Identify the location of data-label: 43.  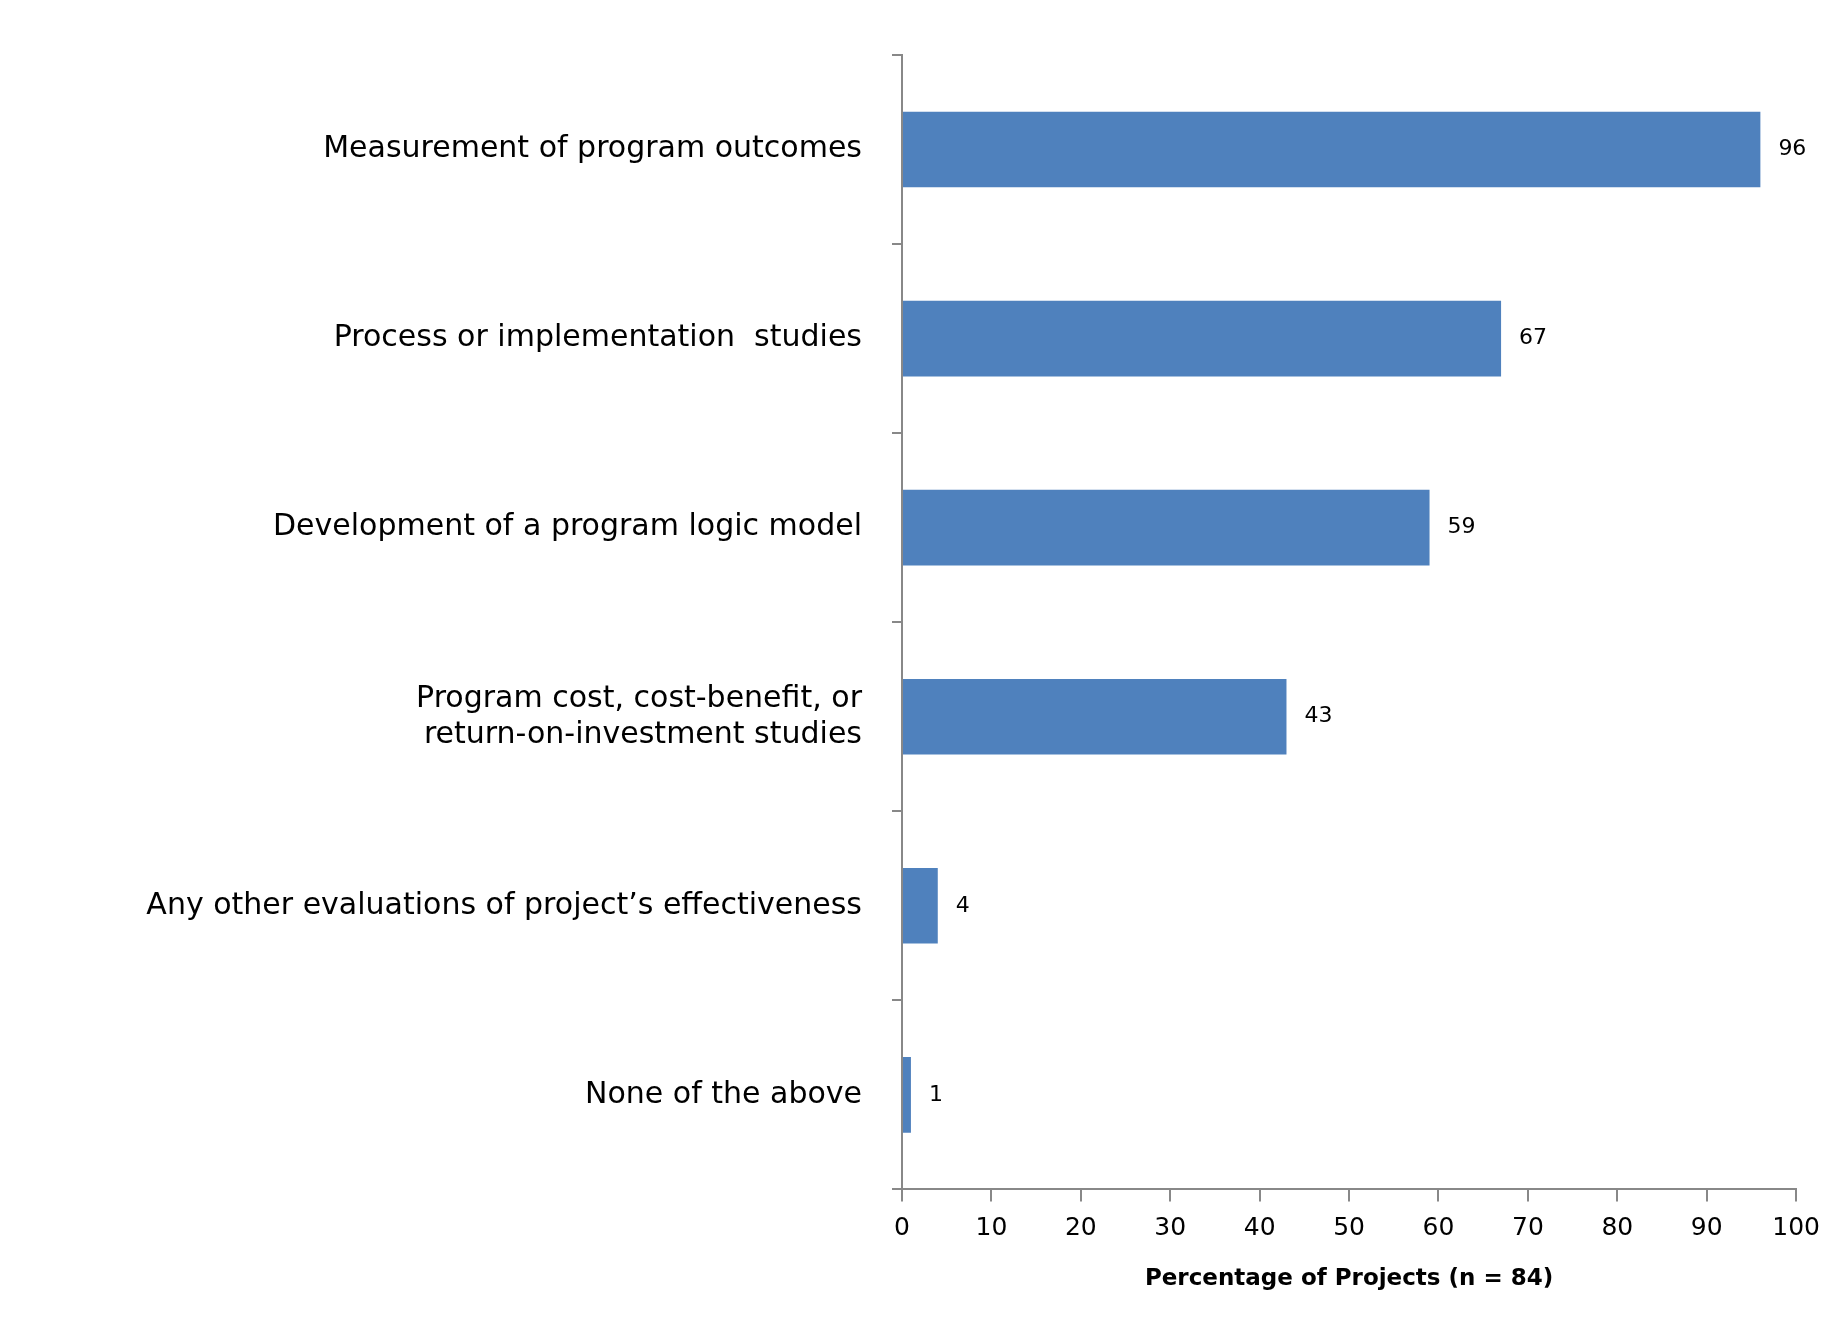
(1318, 715).